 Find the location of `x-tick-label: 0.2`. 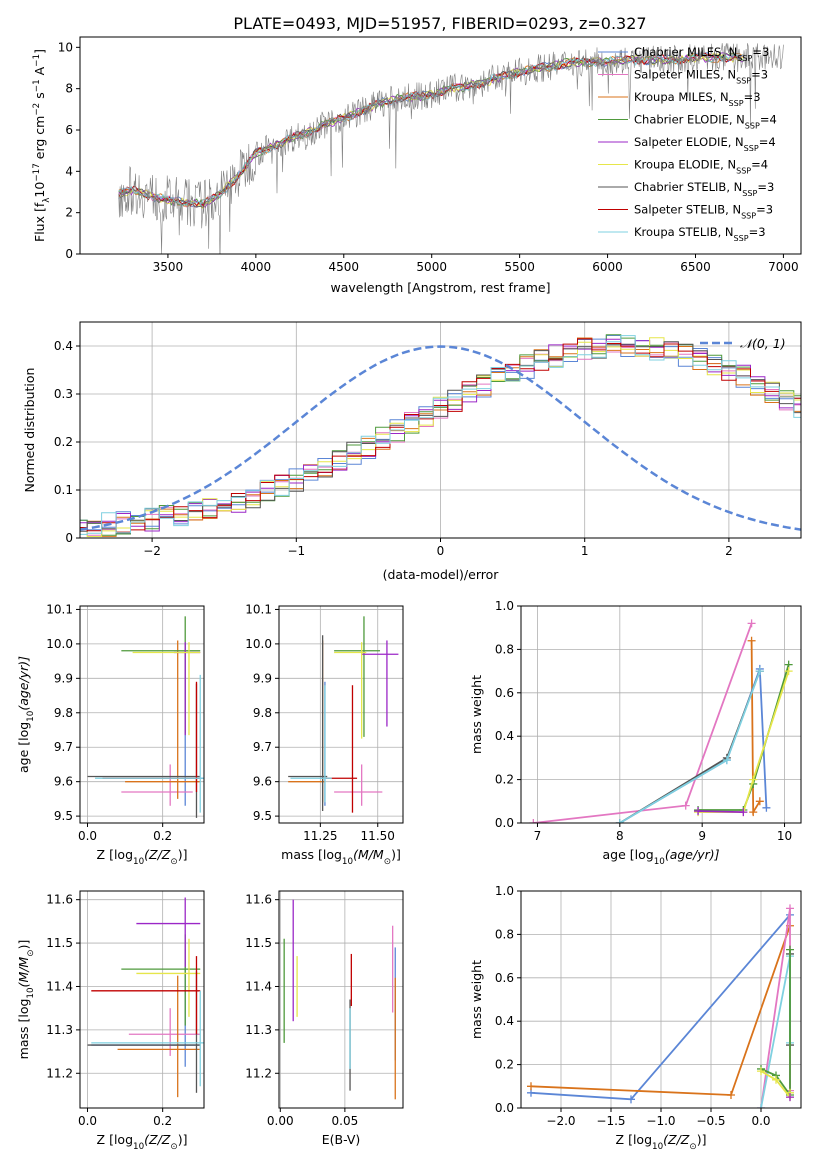

x-tick-label: 0.2 is located at coordinates (162, 1121).